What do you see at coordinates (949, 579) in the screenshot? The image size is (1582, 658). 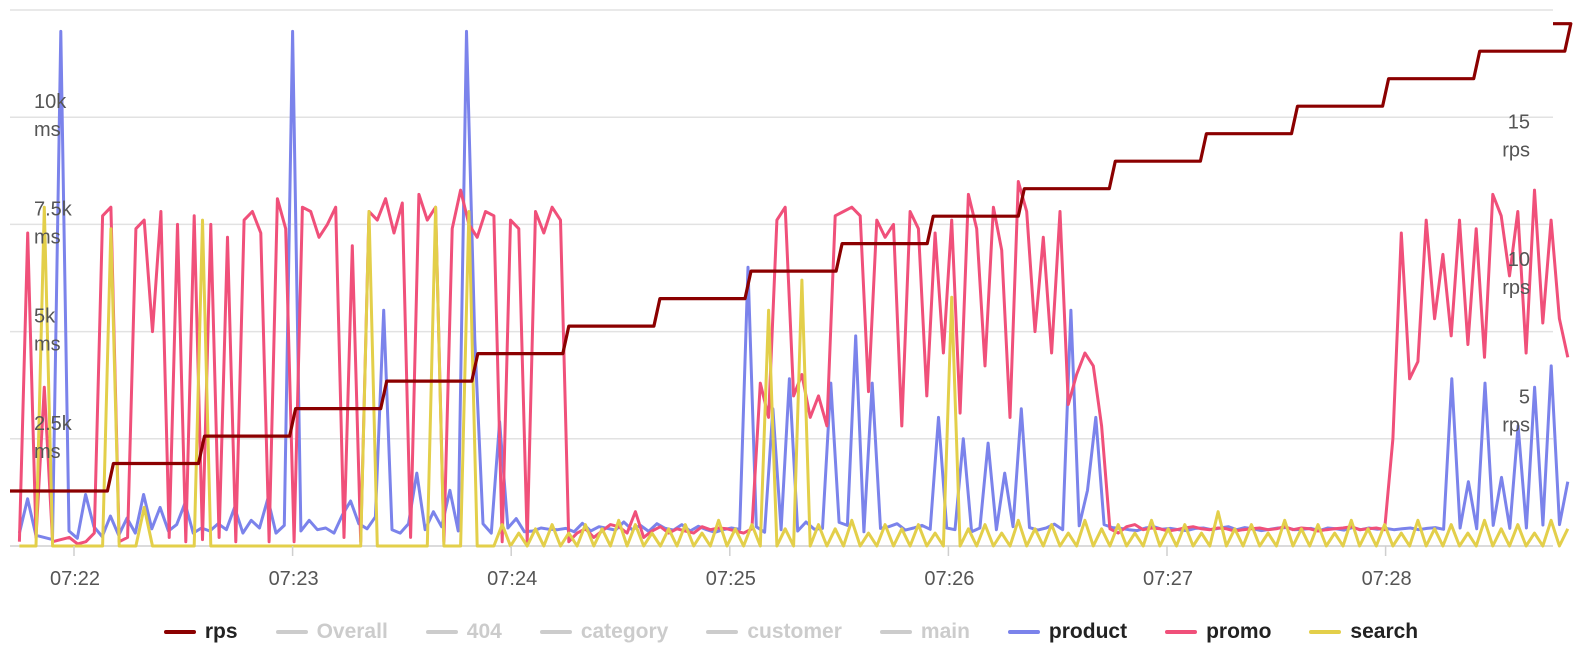 I see `x-tick-label: 07:26` at bounding box center [949, 579].